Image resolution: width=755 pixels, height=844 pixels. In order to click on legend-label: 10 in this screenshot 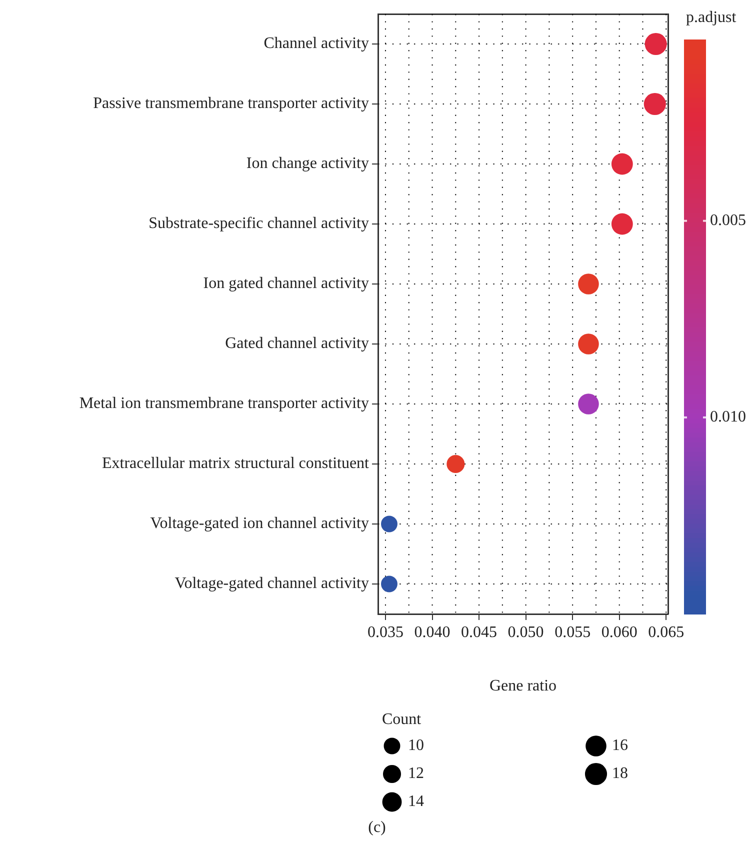, I will do `click(416, 745)`.